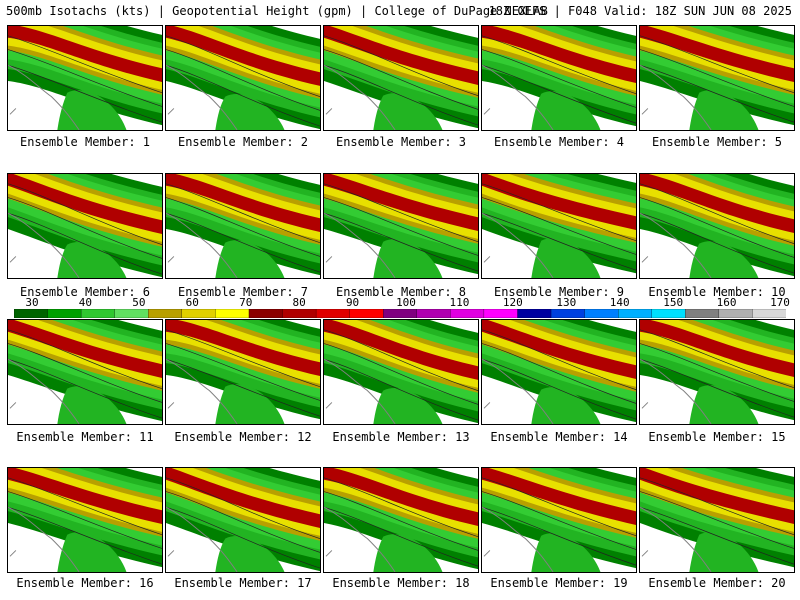 This screenshot has height=600, width=800. I want to click on colorbar-tick-label: 90, so click(352, 302).